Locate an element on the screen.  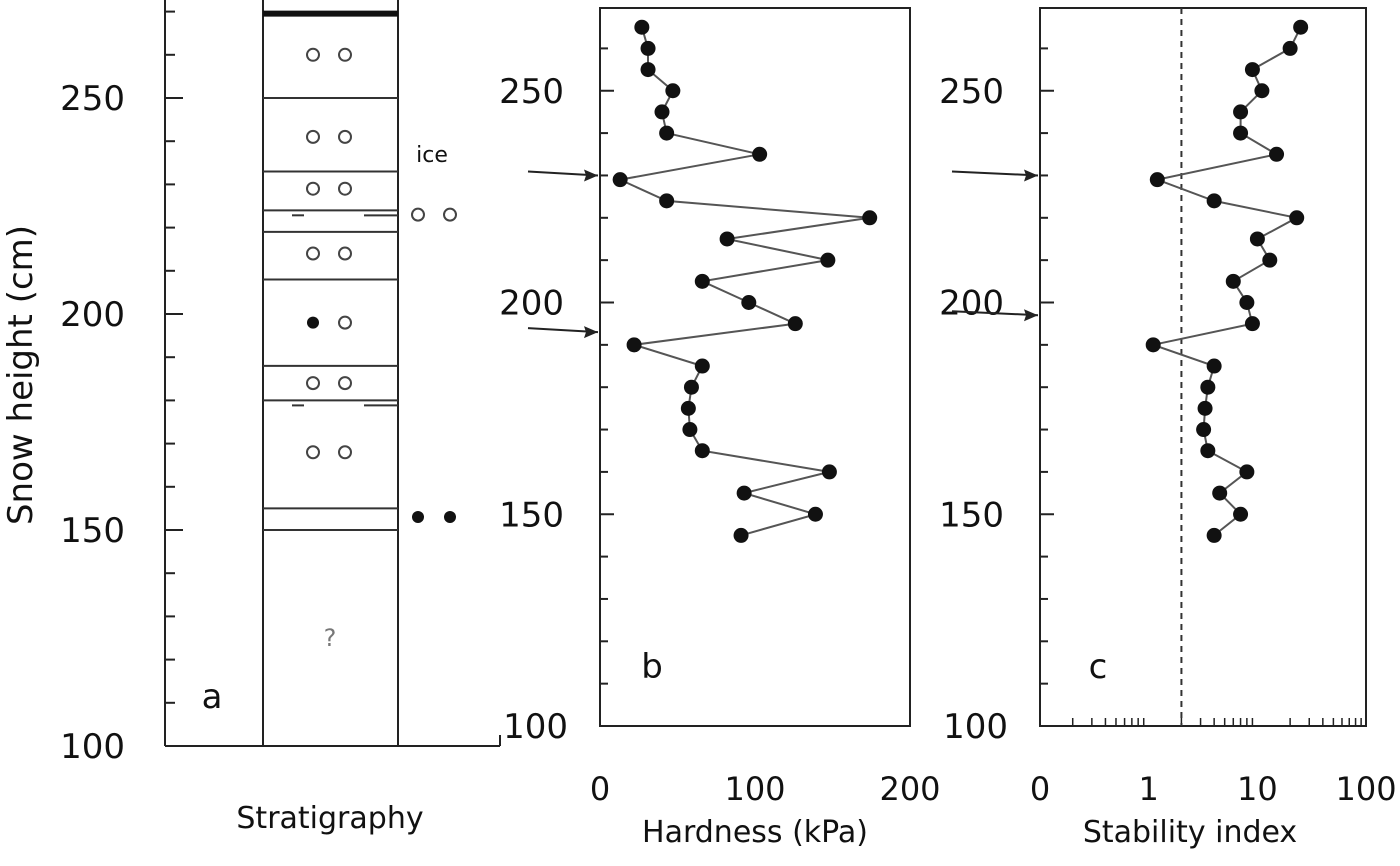
grain-symbols is located at coordinates (381, 285).